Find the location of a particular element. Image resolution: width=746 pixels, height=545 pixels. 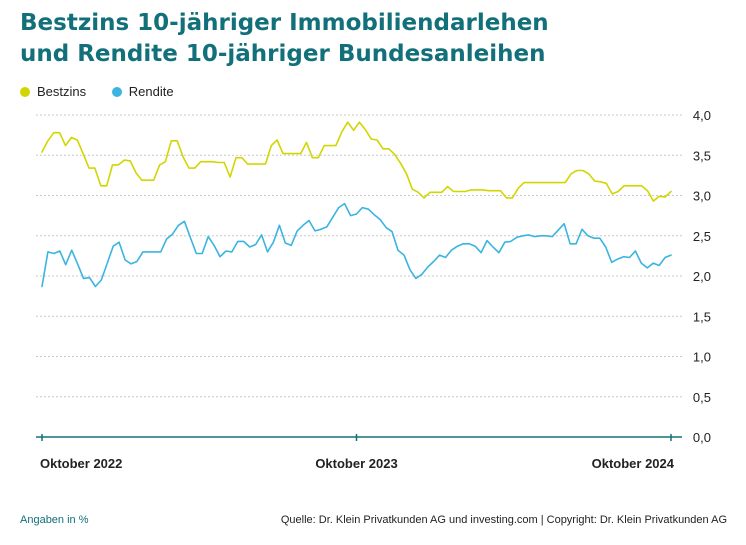

y-tick-label: 1,5 is located at coordinates (702, 316).